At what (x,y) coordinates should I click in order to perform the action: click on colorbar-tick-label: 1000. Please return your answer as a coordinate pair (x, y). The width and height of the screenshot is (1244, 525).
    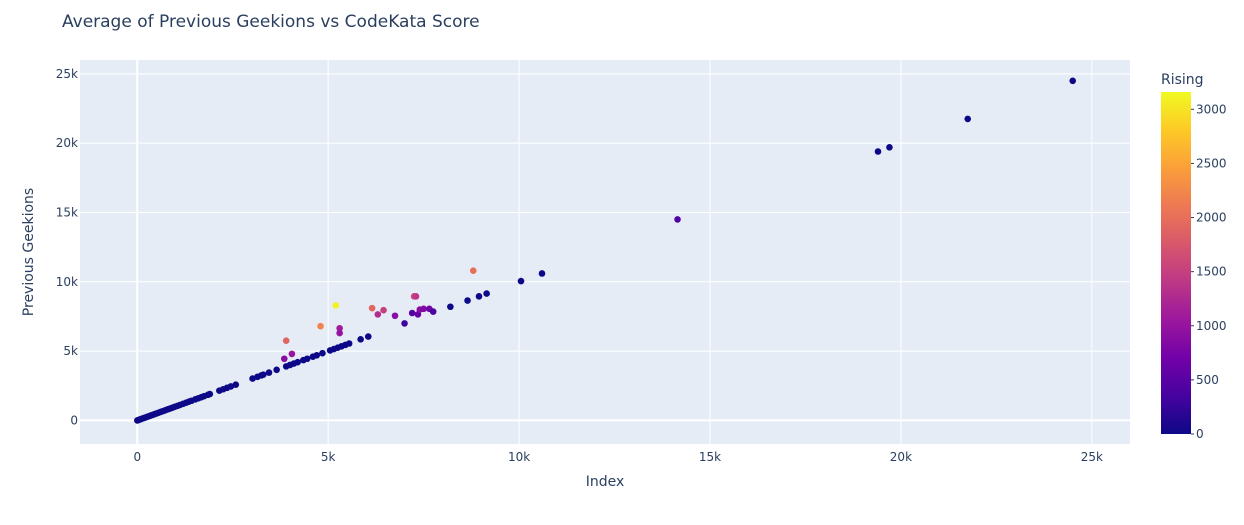
    Looking at the image, I should click on (1211, 326).